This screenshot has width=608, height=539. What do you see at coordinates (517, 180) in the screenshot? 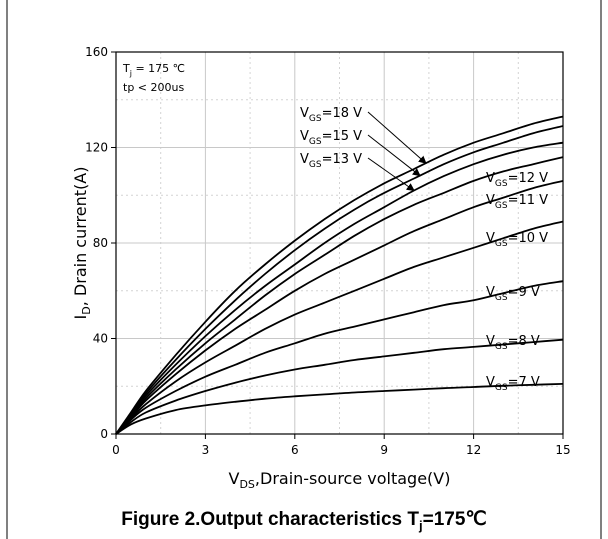
I see `series-label: VGS=12 V` at bounding box center [517, 180].